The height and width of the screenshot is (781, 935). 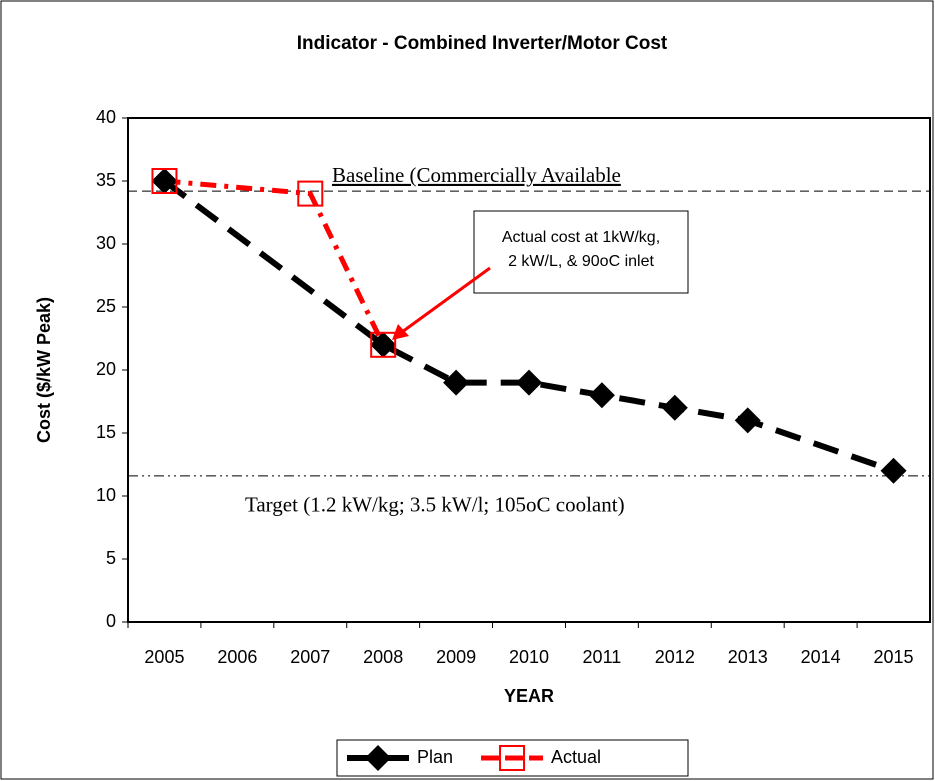 I want to click on callout-arrowhead, so click(x=400, y=332).